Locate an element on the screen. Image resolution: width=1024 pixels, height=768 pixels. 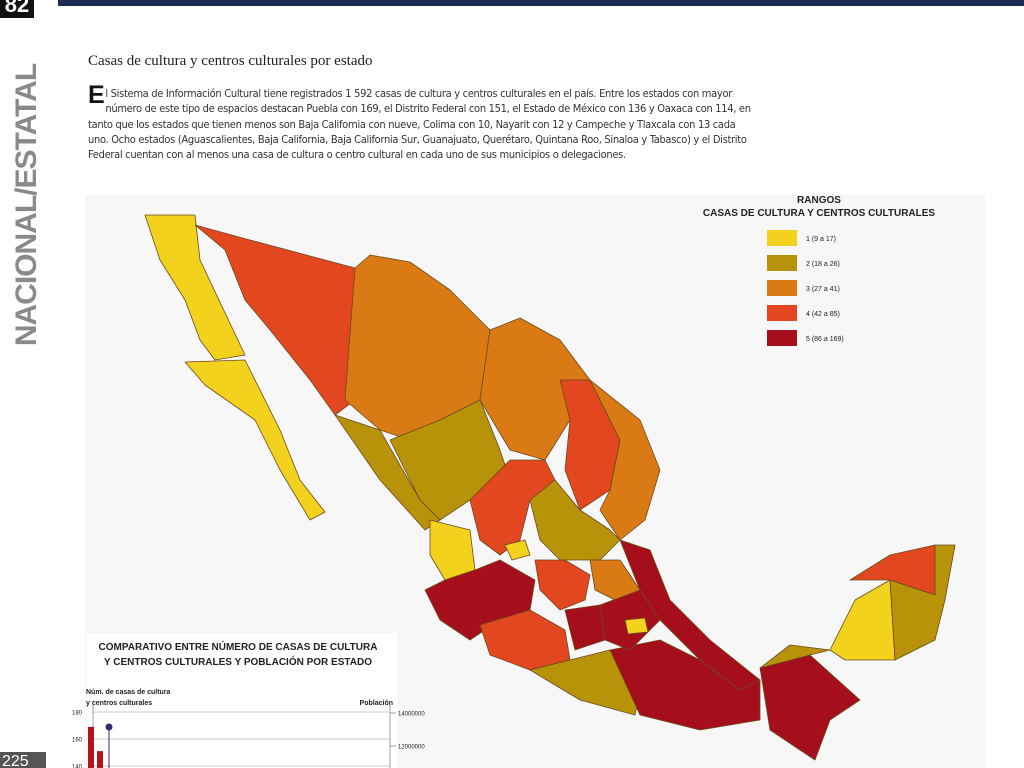
legend-label: 1 (9 a 17) is located at coordinates (821, 239).